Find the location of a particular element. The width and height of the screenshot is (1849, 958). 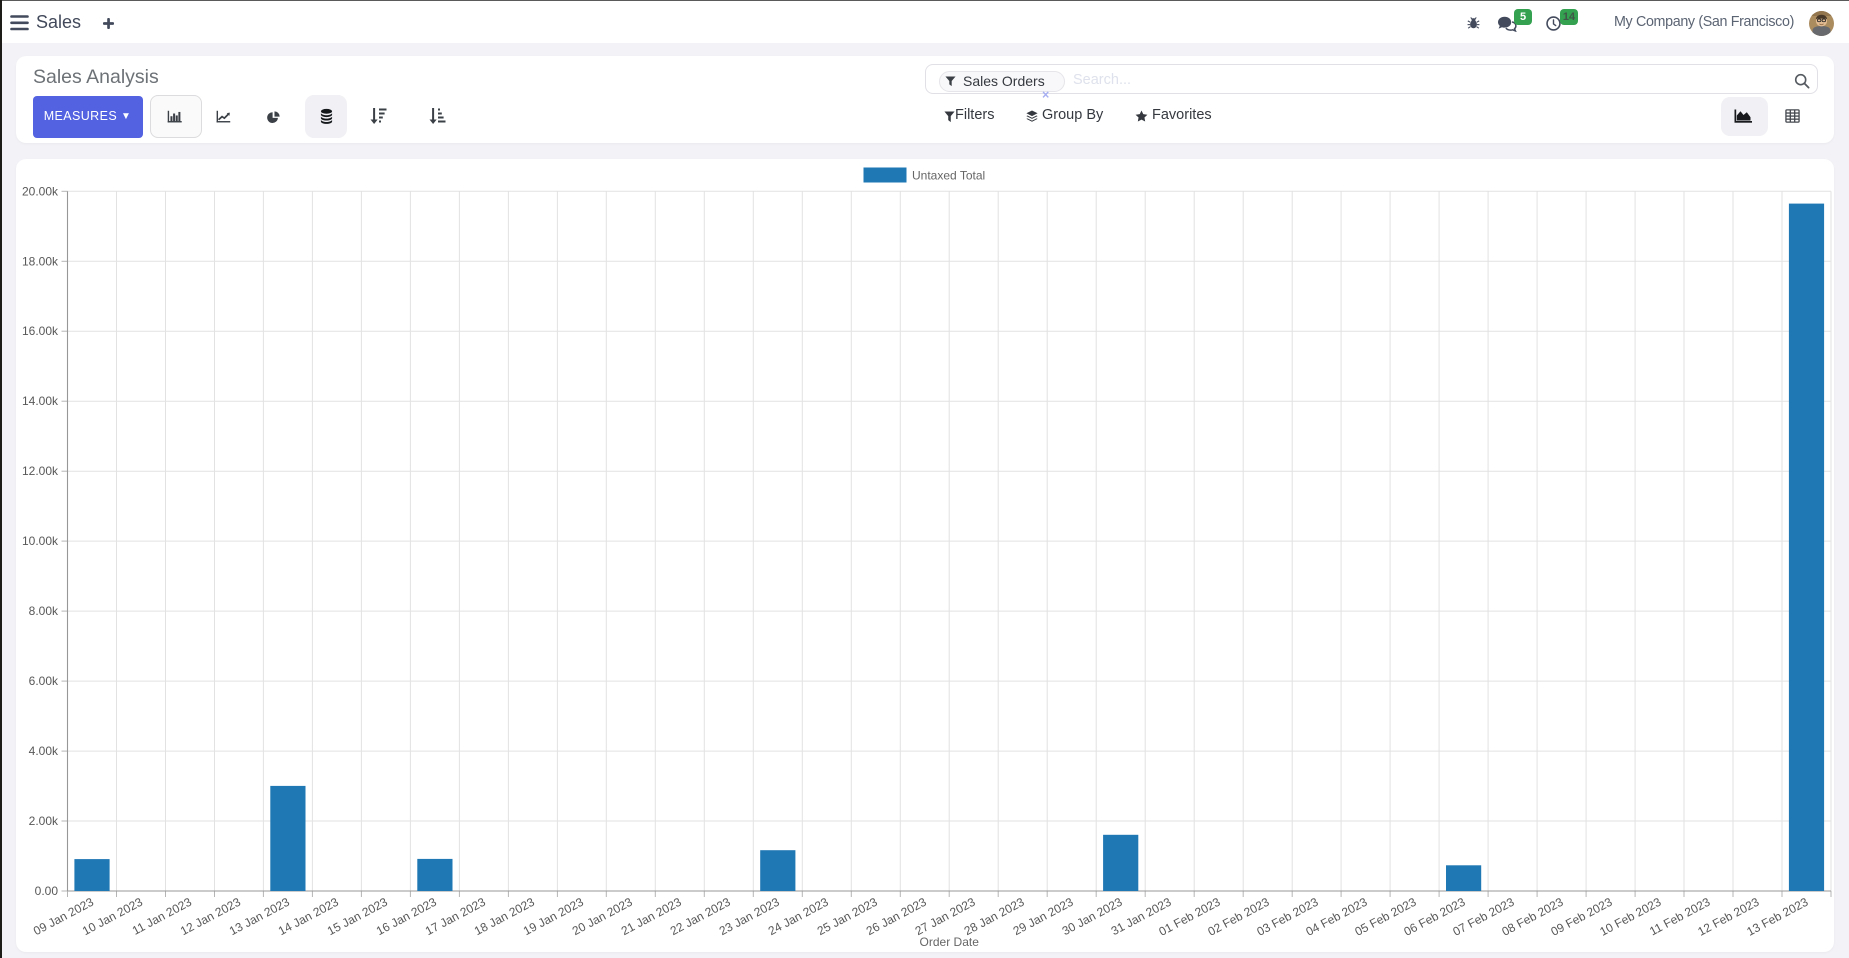

svg-text: 0.00 is located at coordinates (47, 891).